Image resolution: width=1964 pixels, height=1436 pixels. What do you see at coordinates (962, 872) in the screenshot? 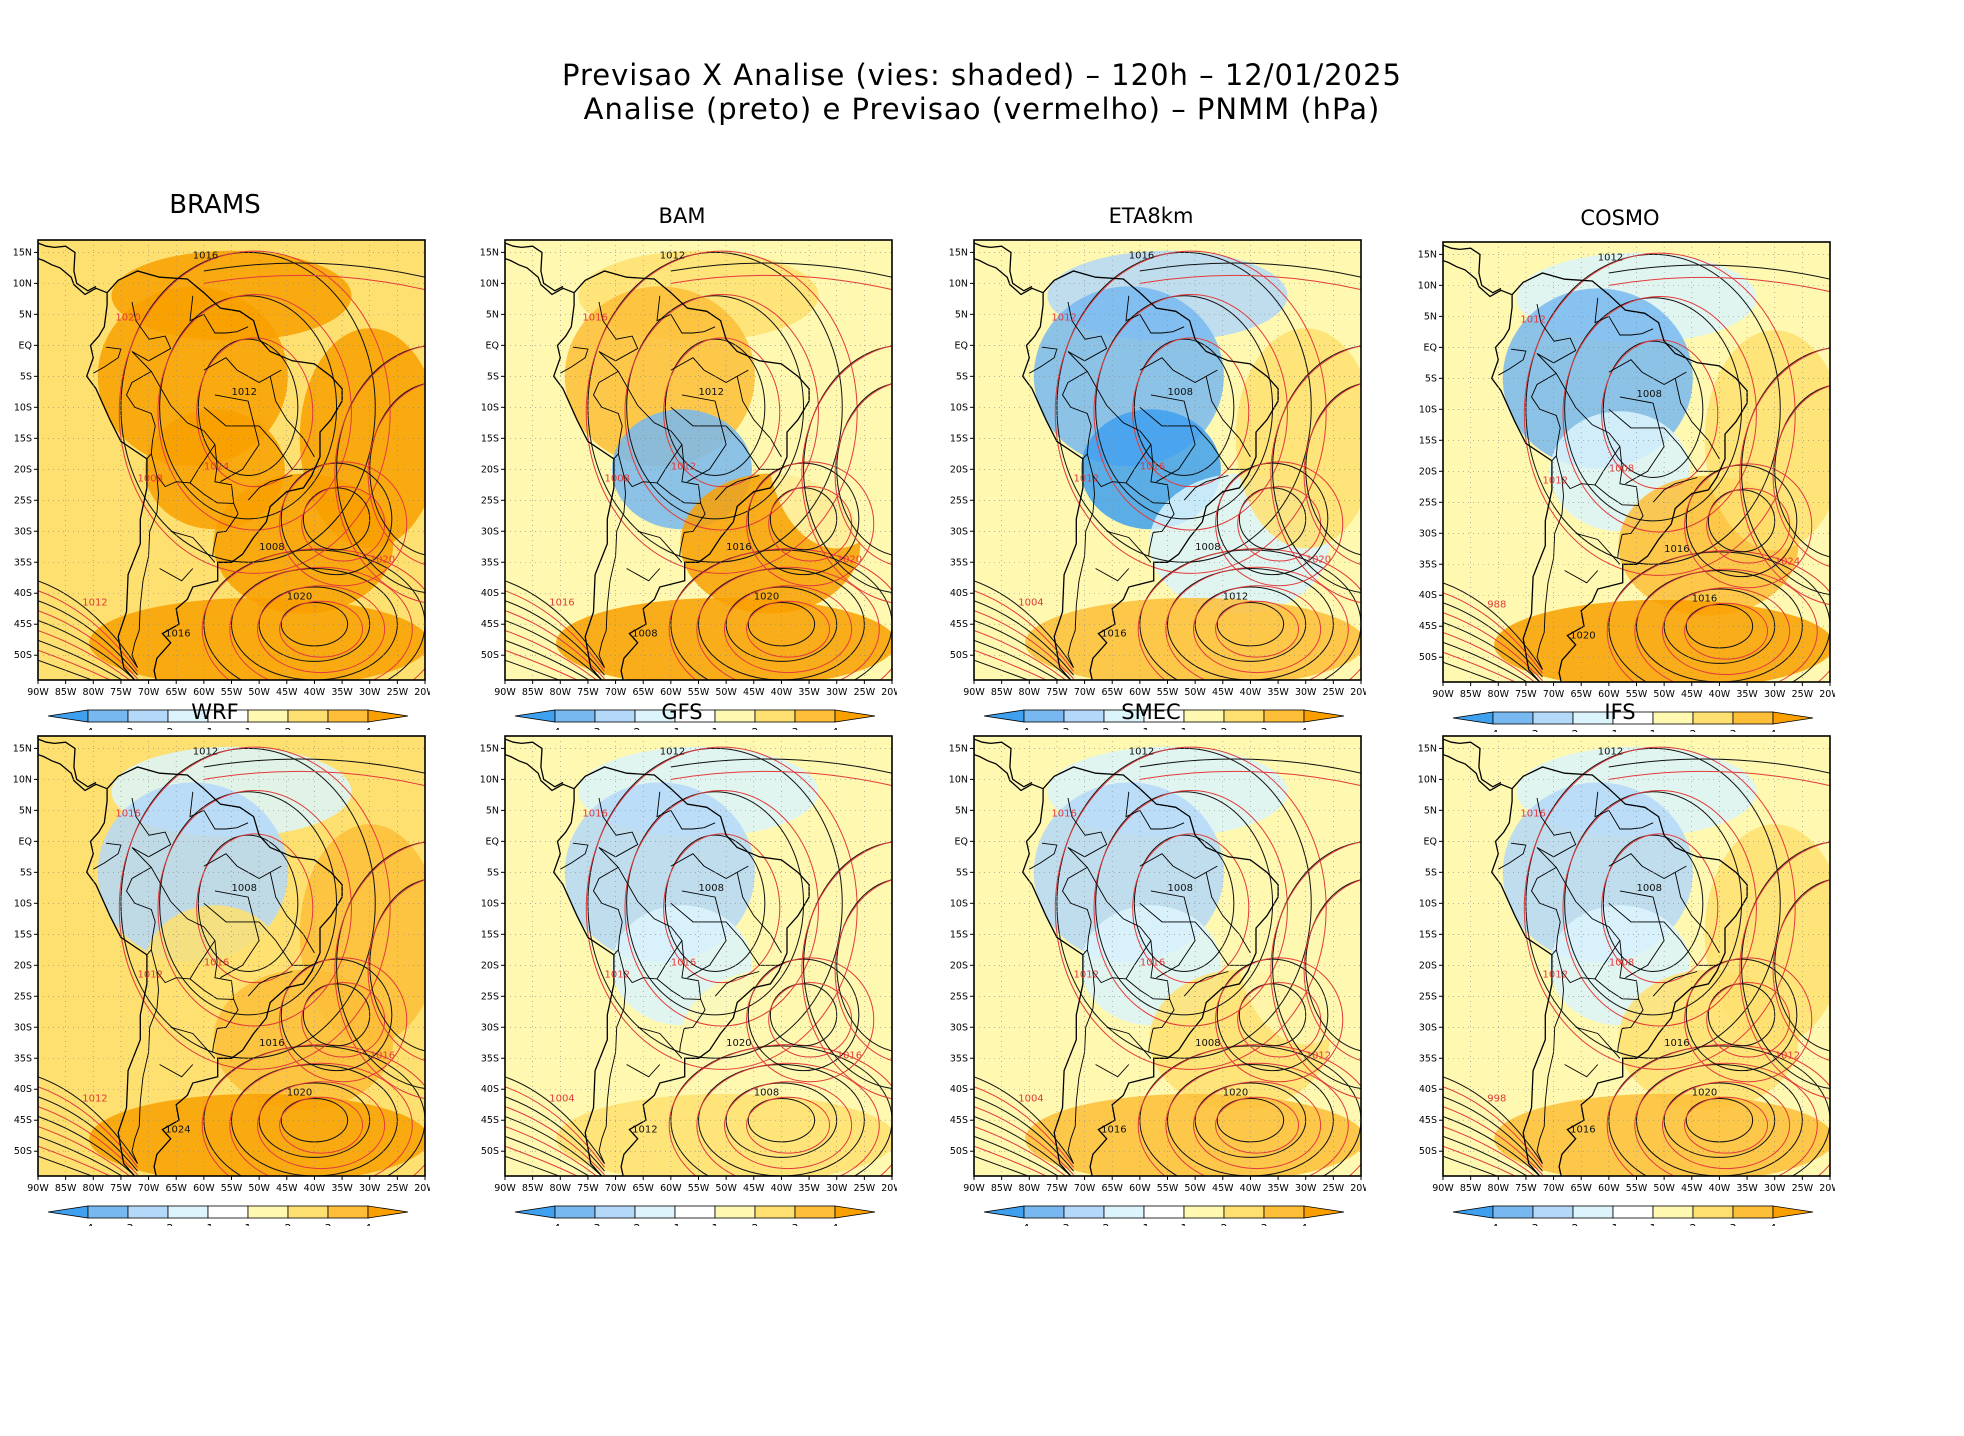
I see `lat-tick-label: 5S` at bounding box center [962, 872].